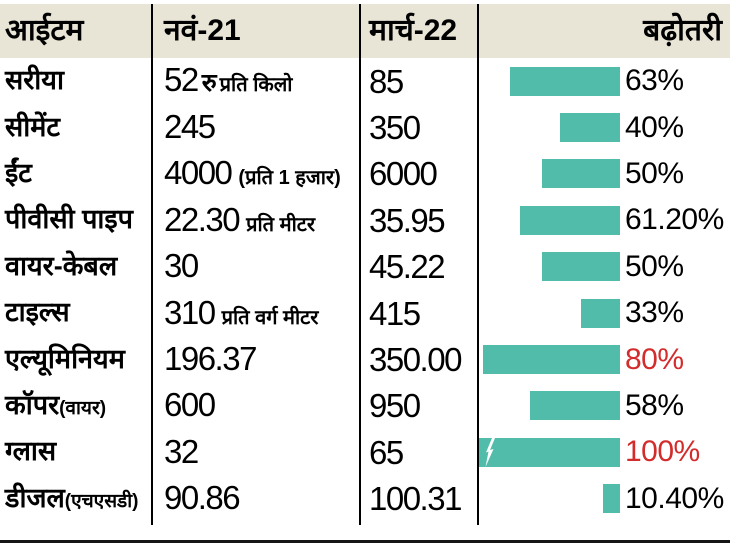 This screenshot has height=548, width=730. Describe the element at coordinates (256, 127) in the screenshot. I see `nov21-cell: 245` at that location.